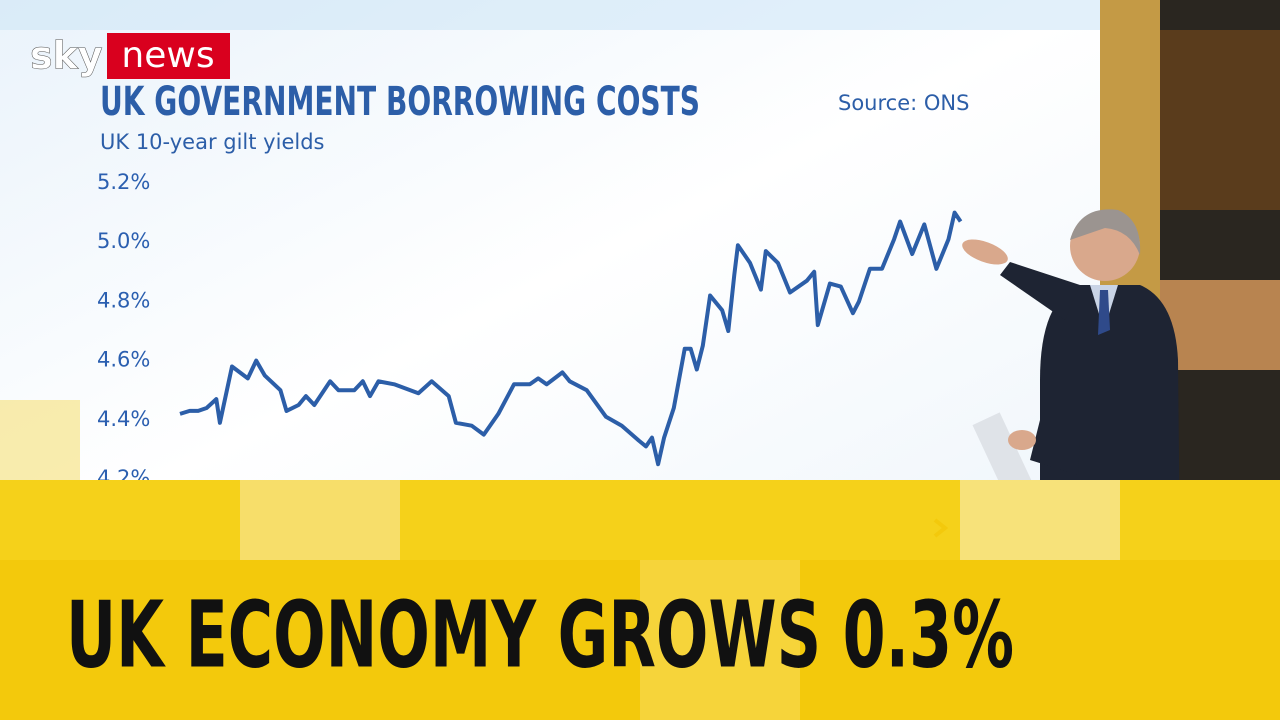 This screenshot has height=720, width=1280. Describe the element at coordinates (1220, 325) in the screenshot. I see `studio-window` at that location.